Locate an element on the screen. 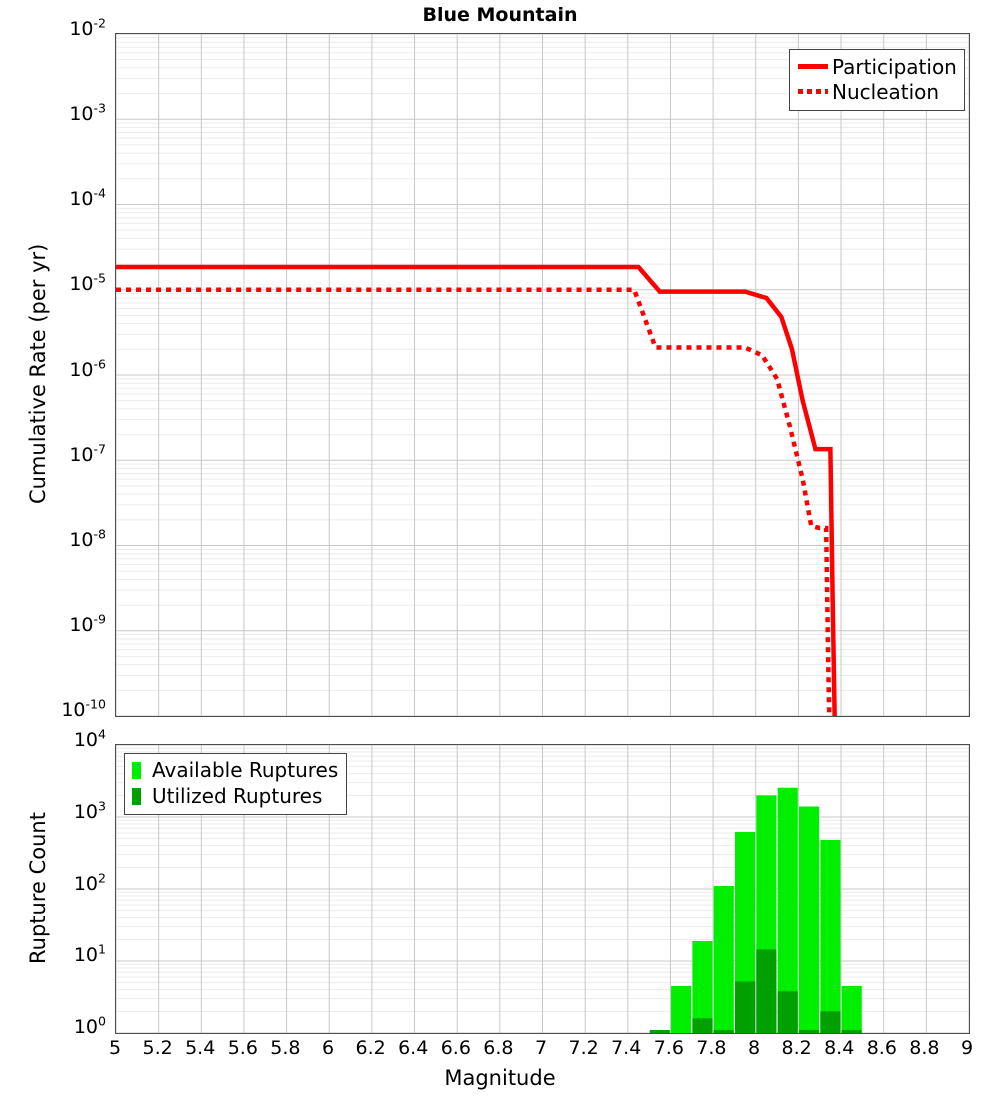 This screenshot has height=1100, width=1000. top-y-tick-label: 10⁻⁸ is located at coordinates (87, 538).